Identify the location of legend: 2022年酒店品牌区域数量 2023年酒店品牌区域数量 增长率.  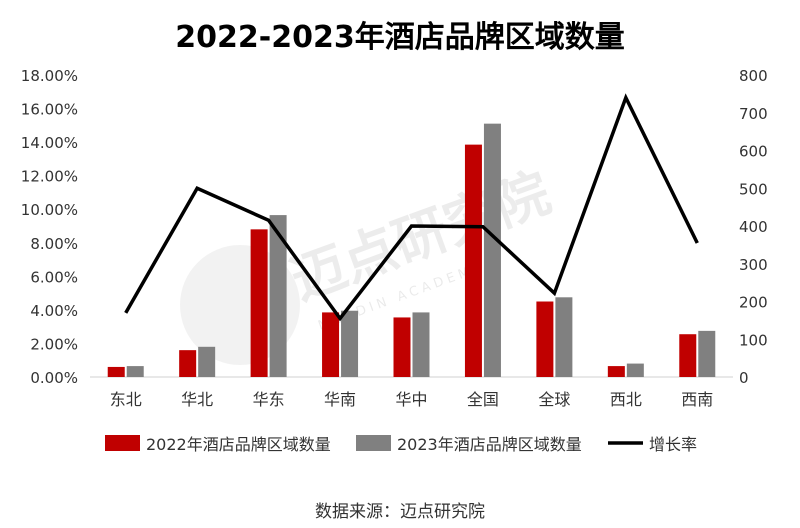
(401, 444).